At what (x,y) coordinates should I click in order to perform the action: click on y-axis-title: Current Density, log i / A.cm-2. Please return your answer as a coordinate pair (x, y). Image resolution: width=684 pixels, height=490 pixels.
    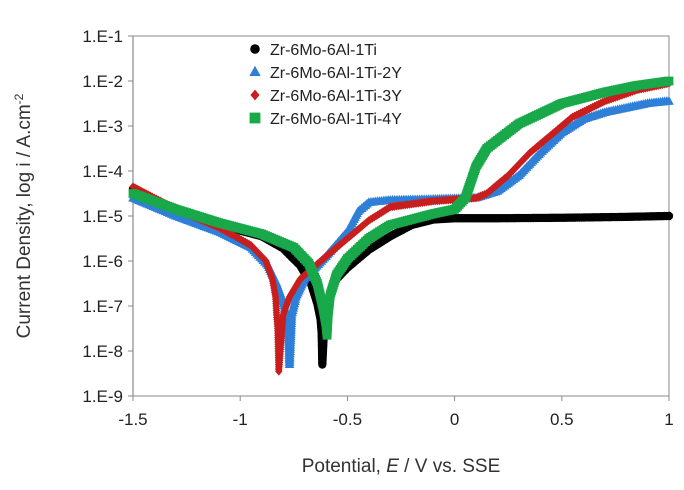
    Looking at the image, I should click on (23, 215).